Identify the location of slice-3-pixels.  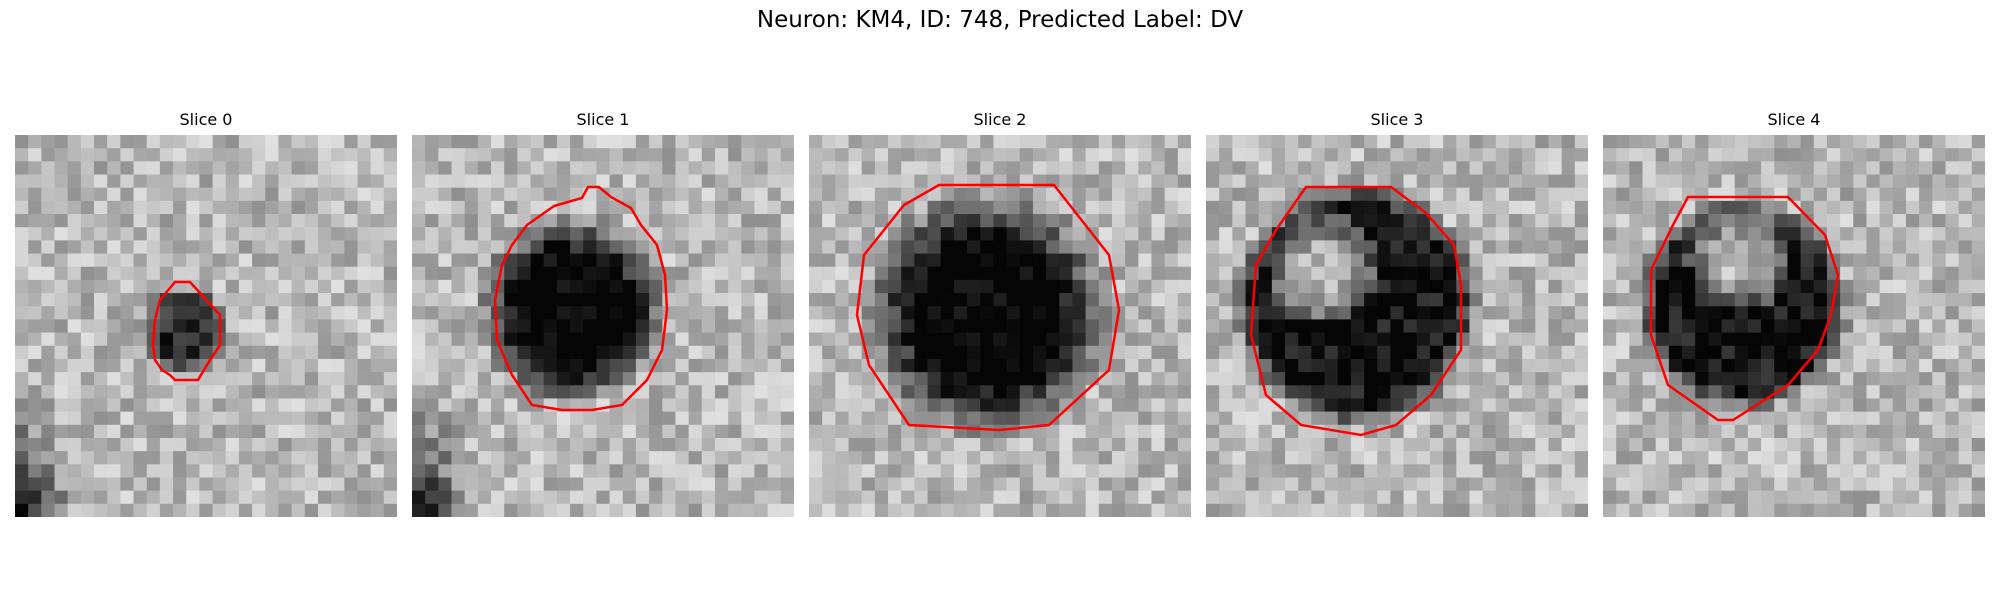
(1397, 326).